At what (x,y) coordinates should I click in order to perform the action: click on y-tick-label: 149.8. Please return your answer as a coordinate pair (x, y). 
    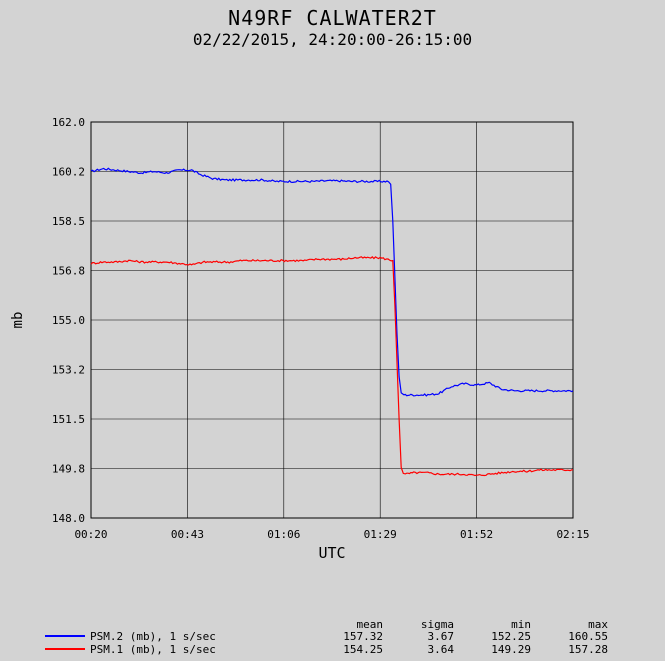
    Looking at the image, I should click on (68, 469).